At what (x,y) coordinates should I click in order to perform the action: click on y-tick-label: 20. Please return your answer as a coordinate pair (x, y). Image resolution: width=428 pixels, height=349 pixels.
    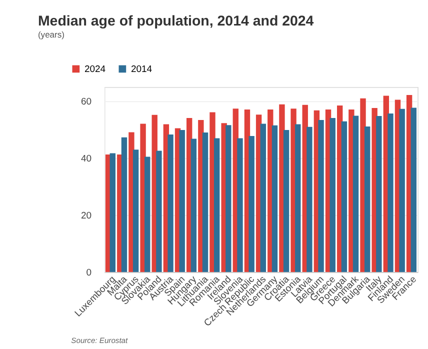
    Looking at the image, I should click on (86, 216).